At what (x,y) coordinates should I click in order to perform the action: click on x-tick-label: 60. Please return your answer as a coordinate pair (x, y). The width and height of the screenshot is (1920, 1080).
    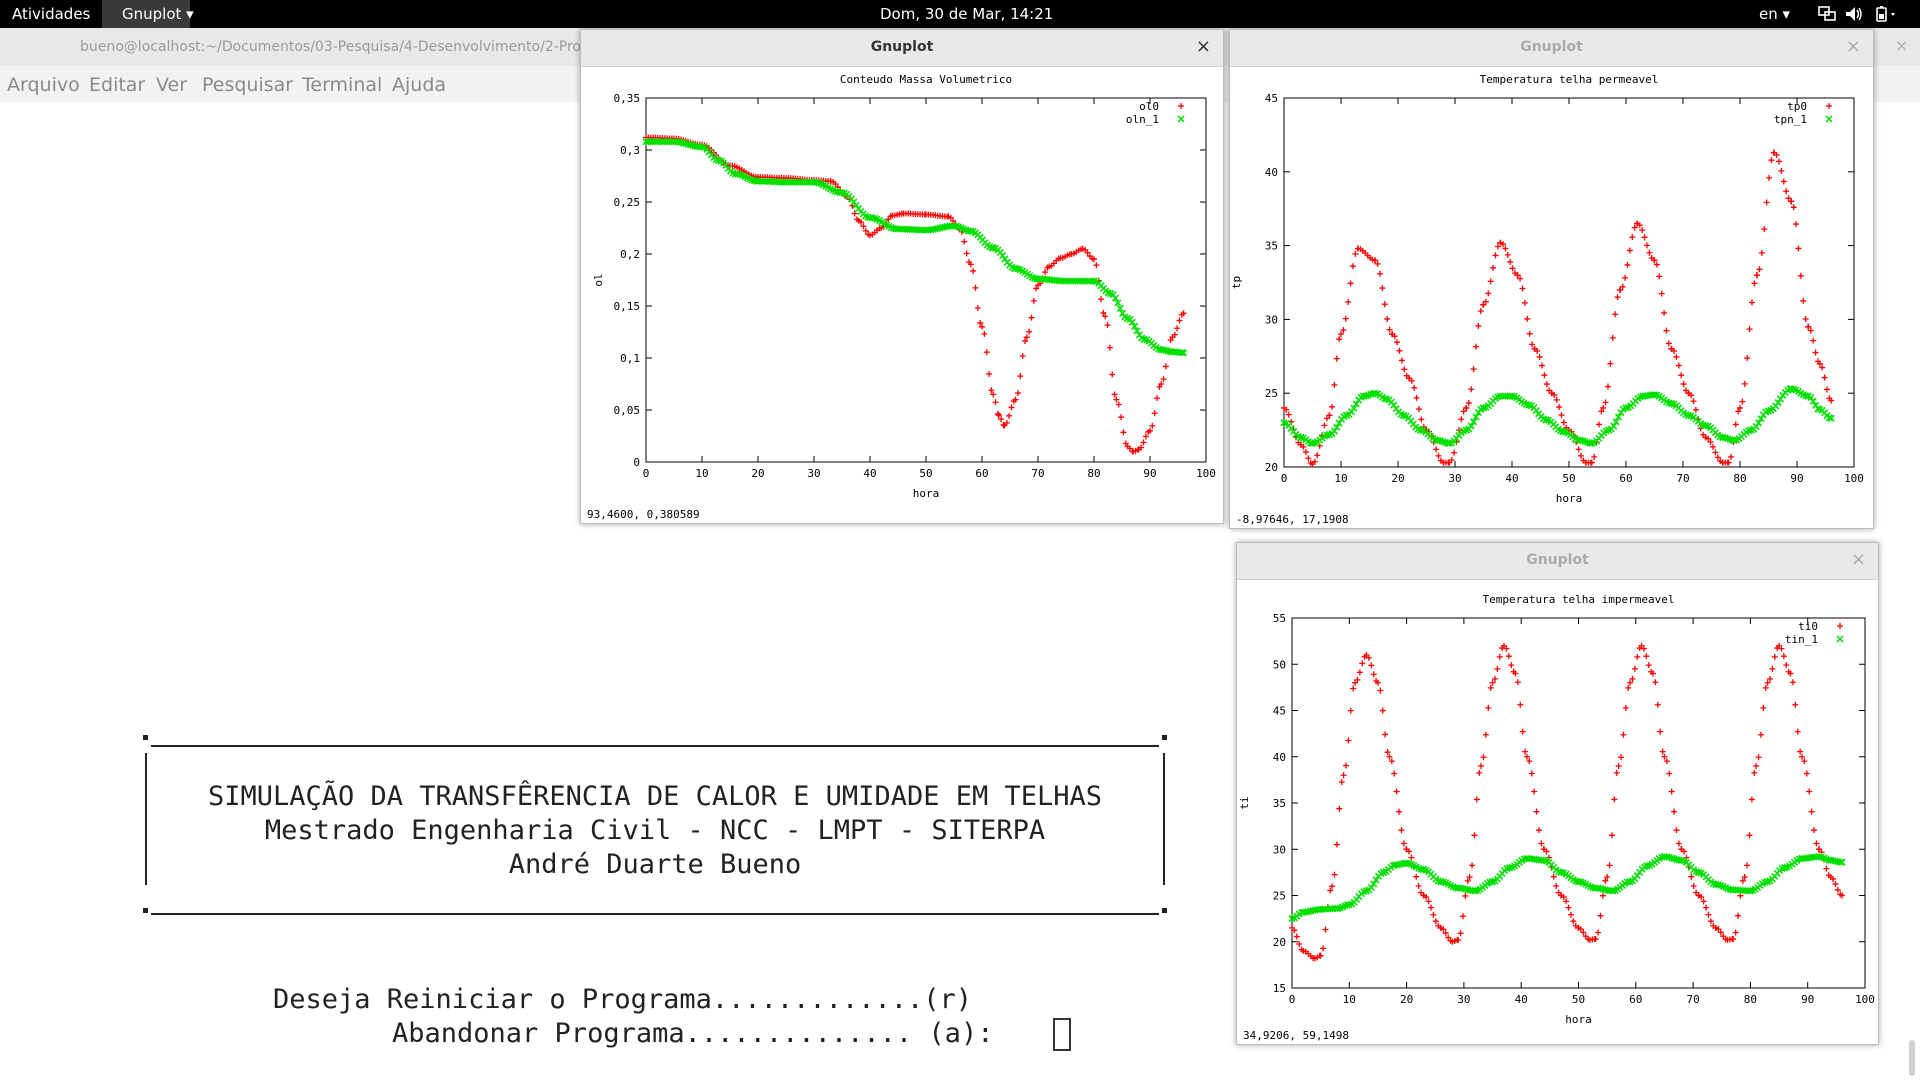
    Looking at the image, I should click on (981, 473).